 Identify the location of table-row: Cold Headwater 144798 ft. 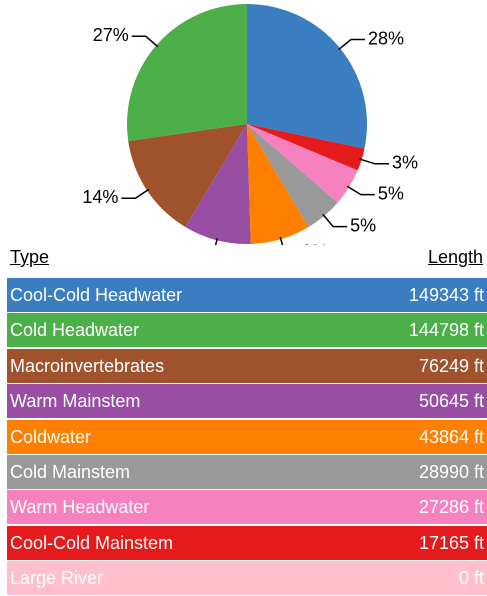
(247, 330).